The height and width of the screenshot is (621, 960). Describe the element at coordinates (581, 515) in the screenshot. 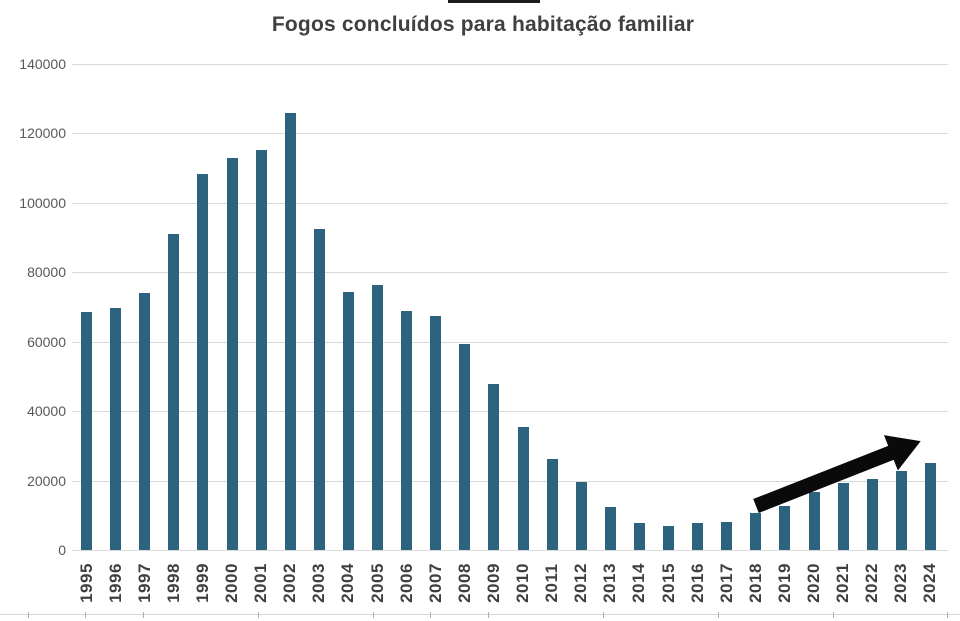

I see `bar-2012` at that location.